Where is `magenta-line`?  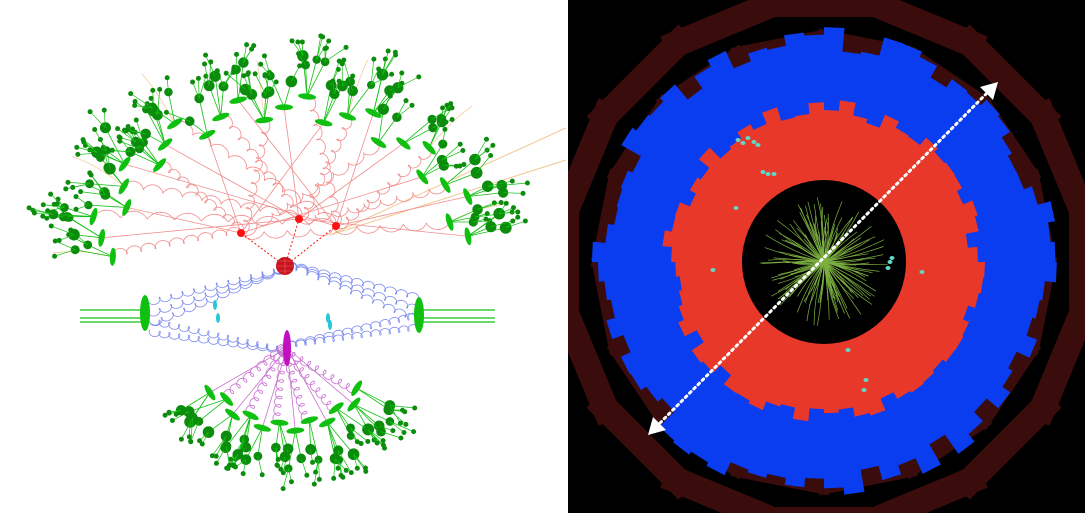 magenta-line is located at coordinates (248, 370).